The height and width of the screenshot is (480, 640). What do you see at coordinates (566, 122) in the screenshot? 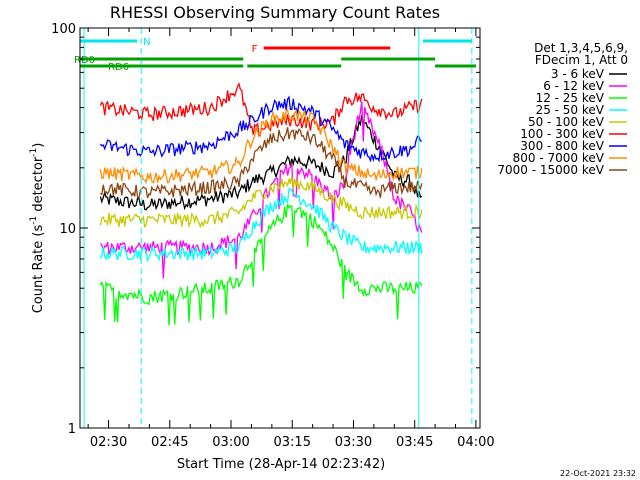
I see `legend-label-50-100kev: 50 - 100 keV` at bounding box center [566, 122].